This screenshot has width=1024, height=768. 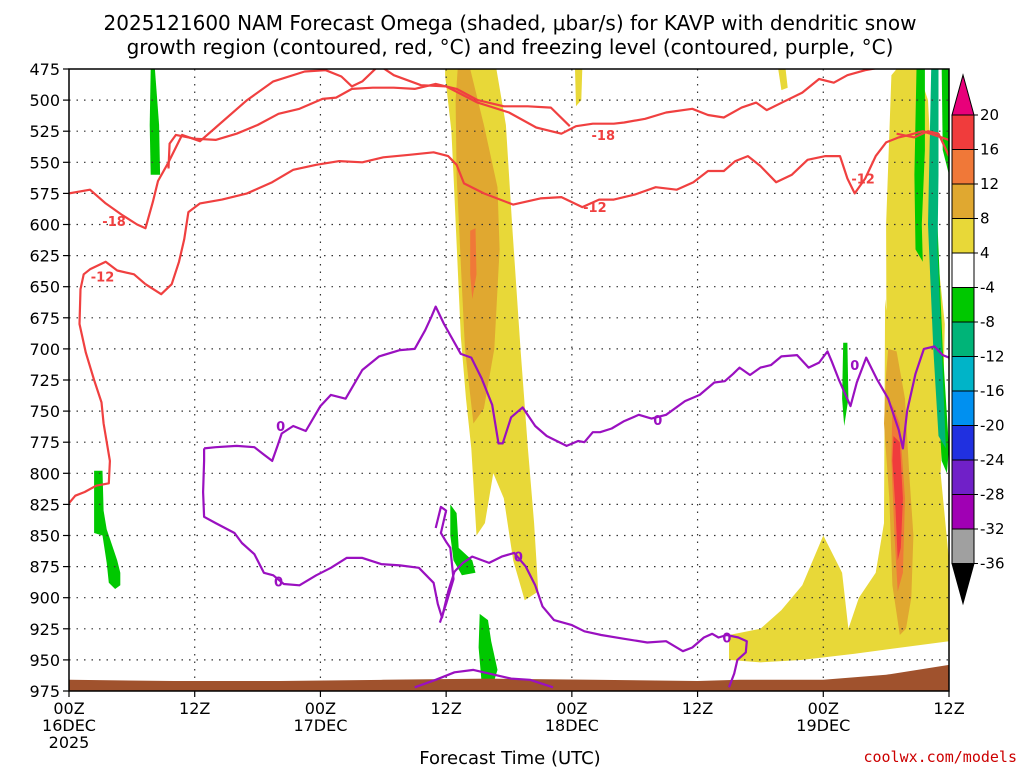 I want to click on colorbar-label-1: 16, so click(x=989, y=150).